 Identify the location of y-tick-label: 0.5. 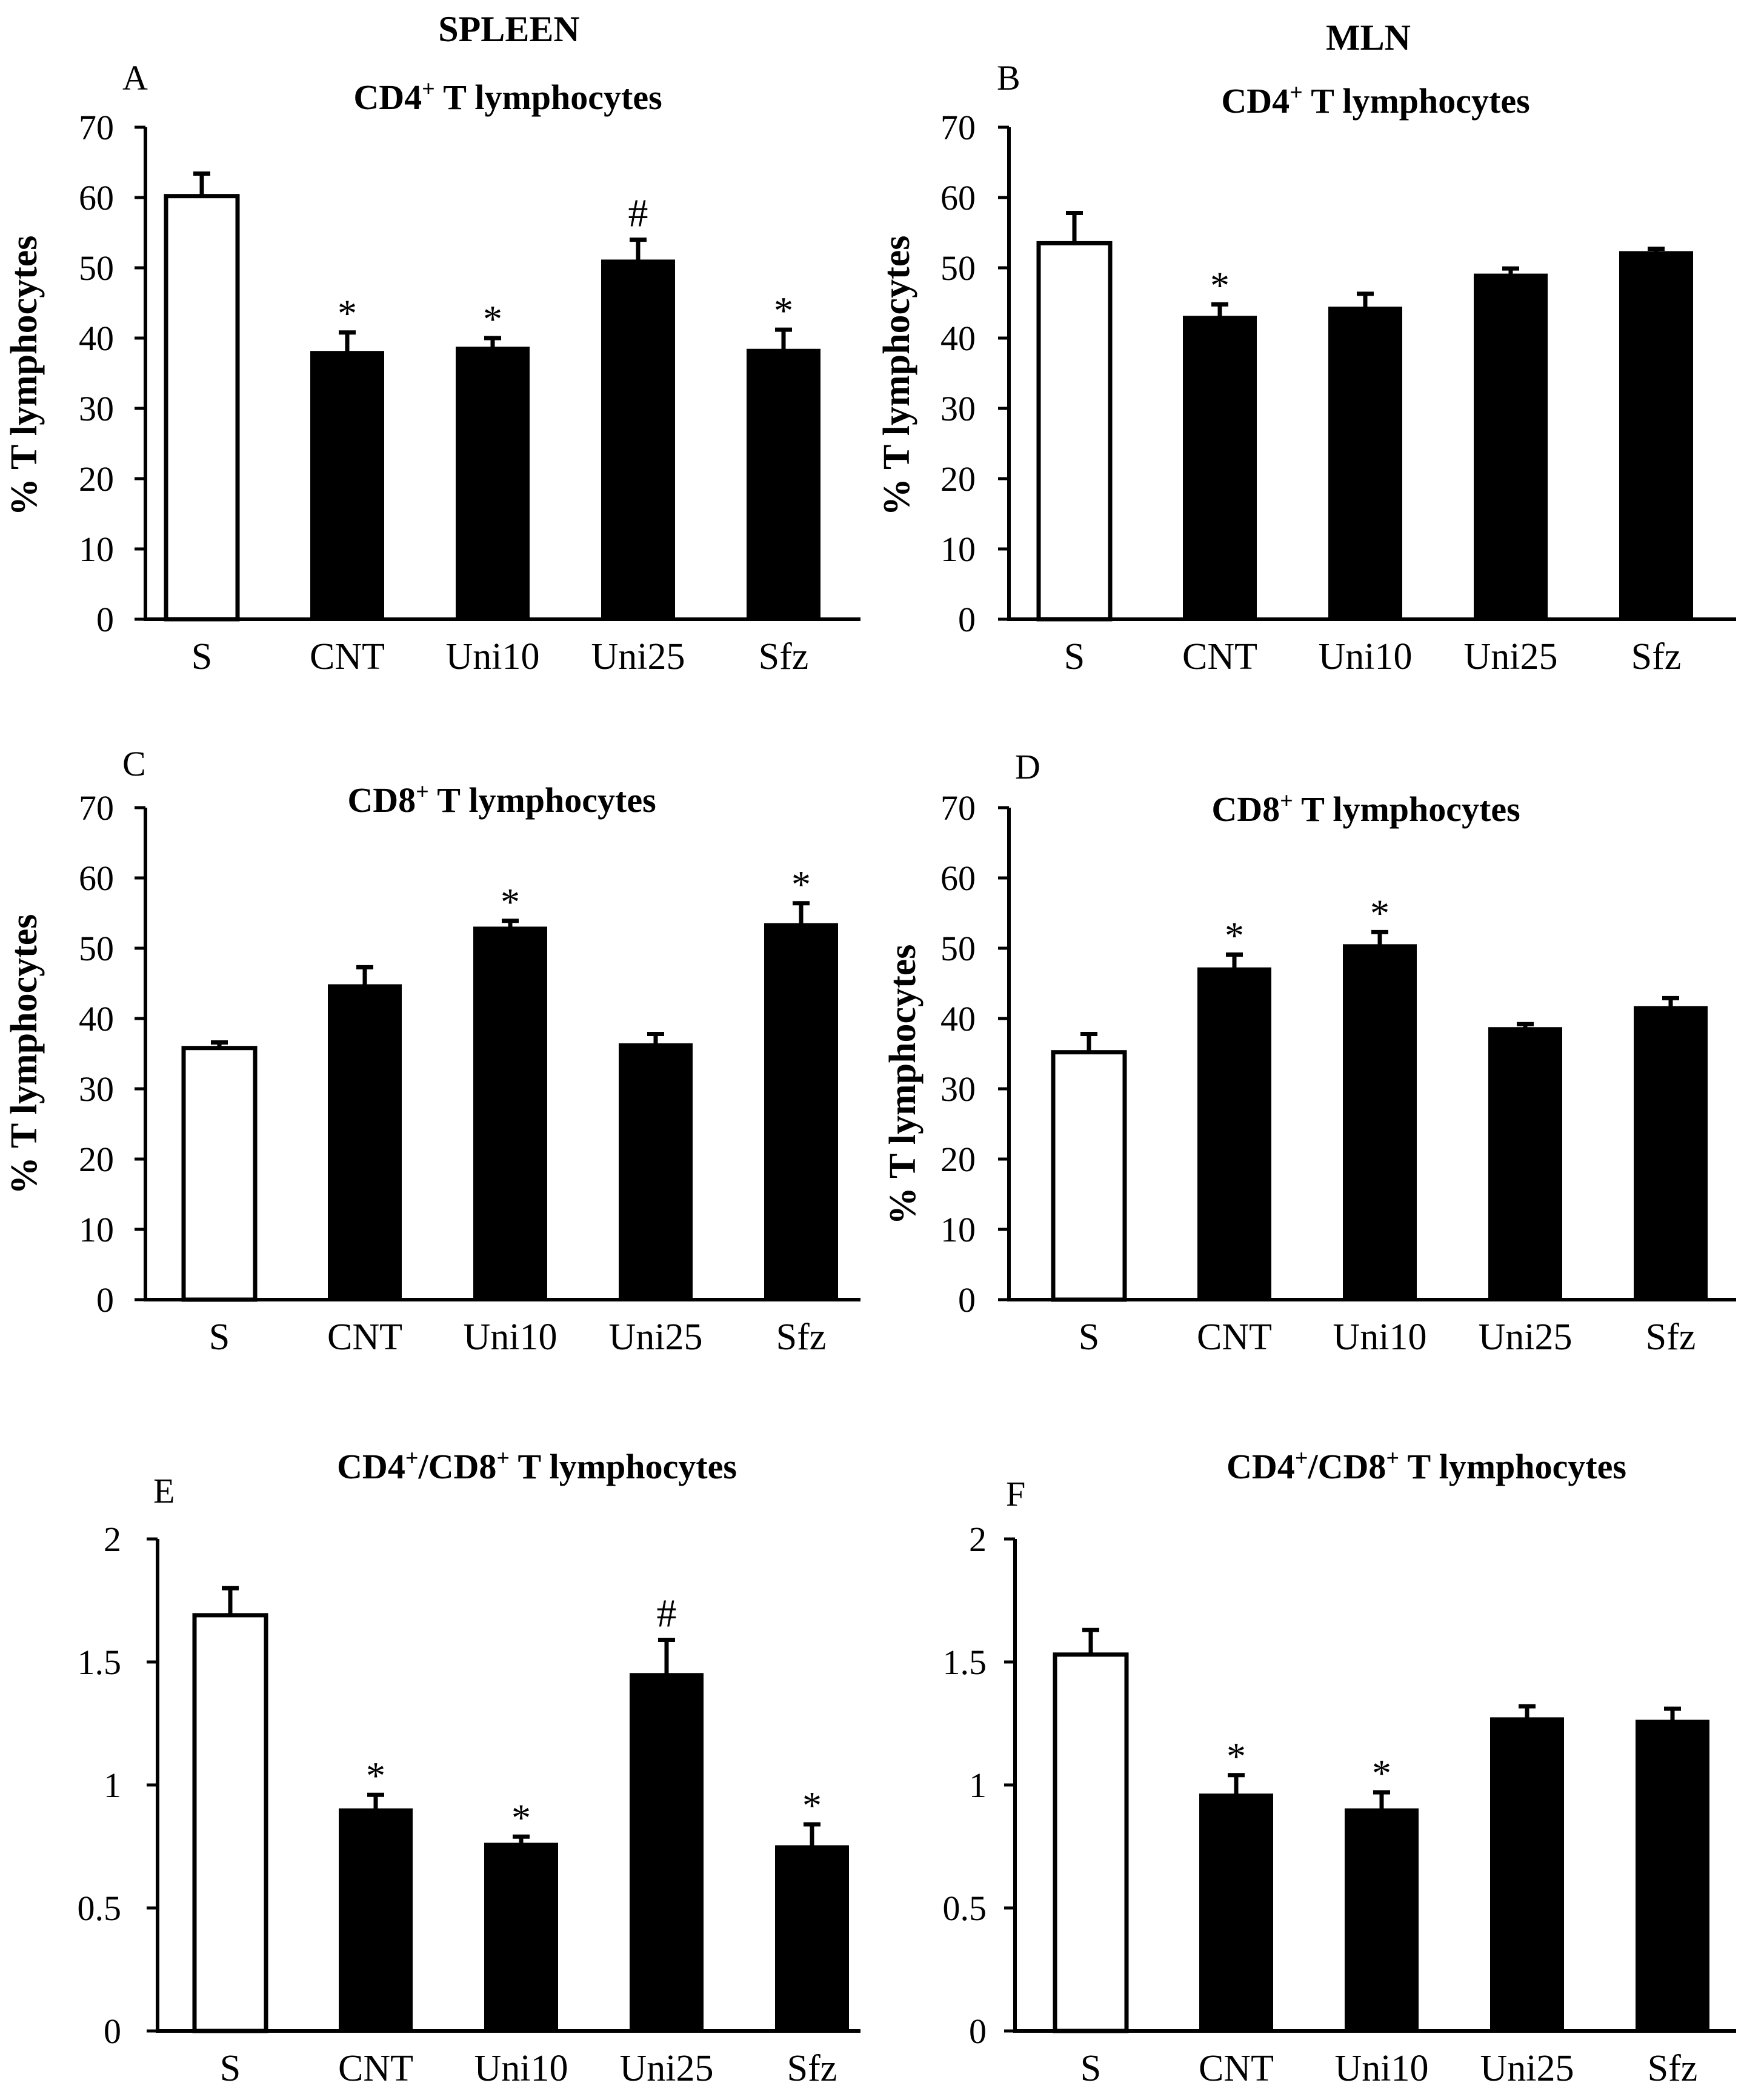
(100, 1908).